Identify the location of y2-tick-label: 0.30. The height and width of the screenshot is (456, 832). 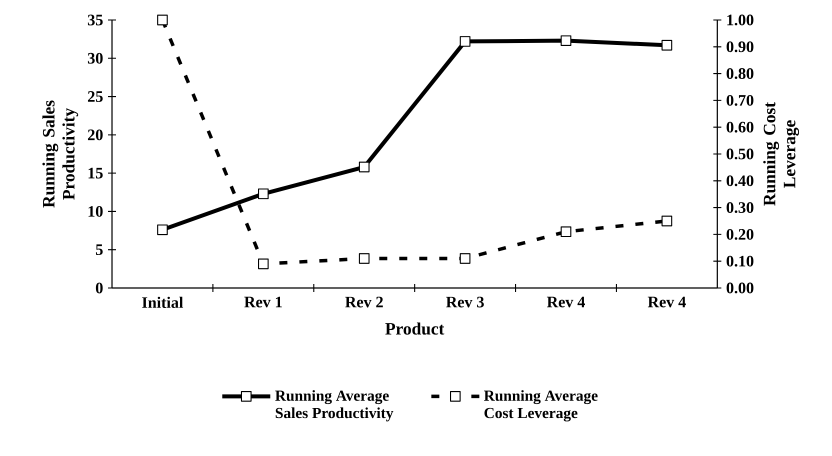
(740, 208).